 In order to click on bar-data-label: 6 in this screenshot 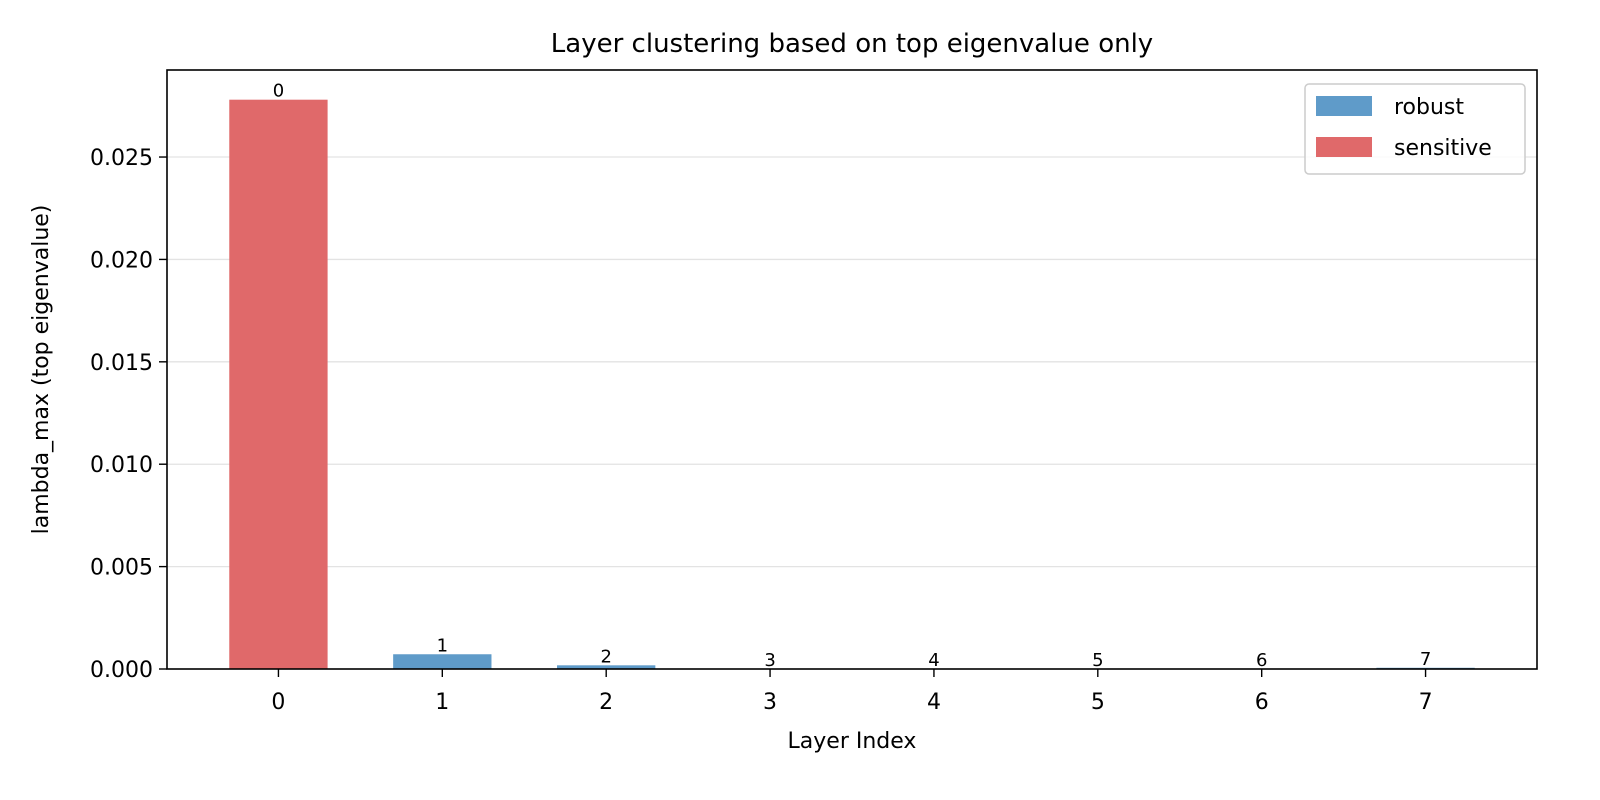, I will do `click(1261, 660)`.